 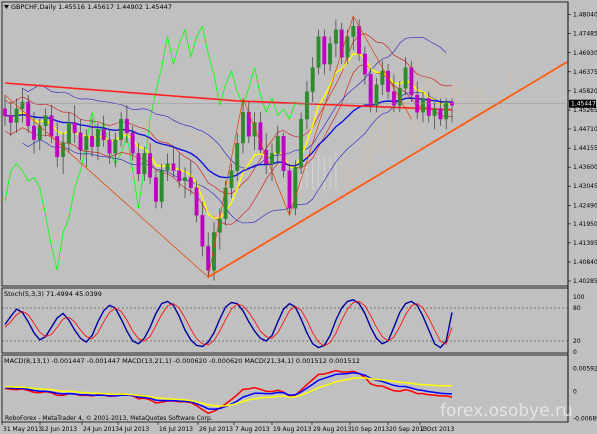 I want to click on watermark: forex.osobye.ru, so click(x=506, y=411).